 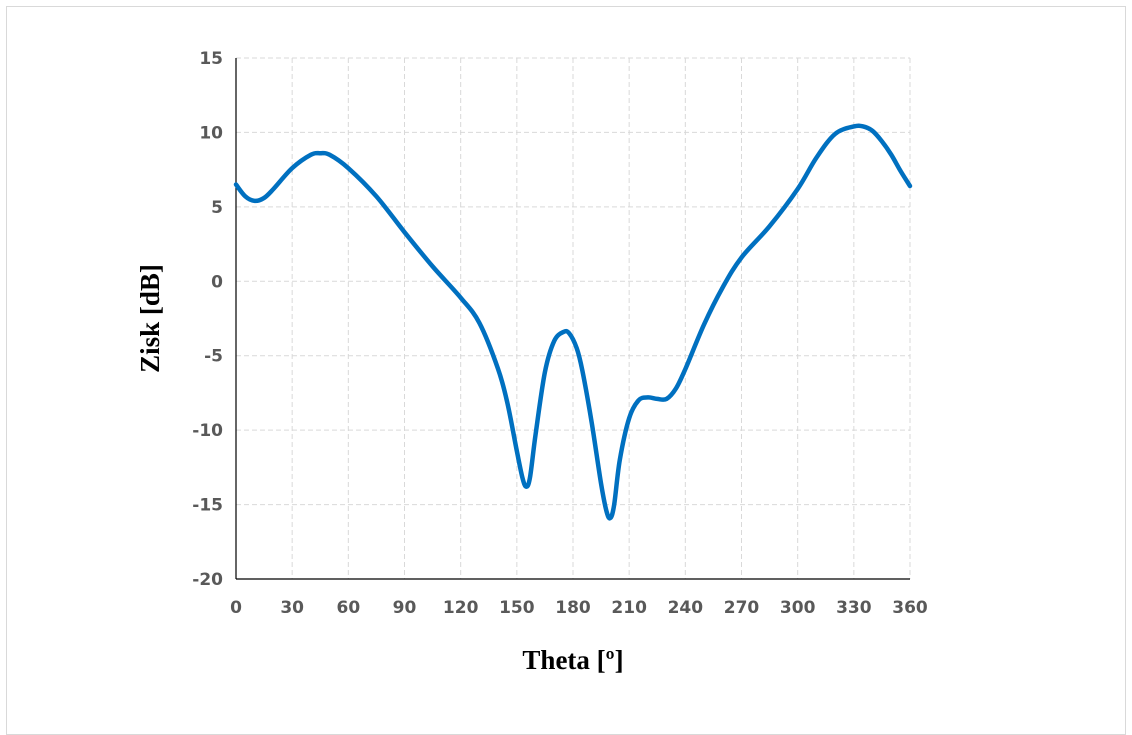 What do you see at coordinates (217, 208) in the screenshot?
I see `y-tick-label: 5` at bounding box center [217, 208].